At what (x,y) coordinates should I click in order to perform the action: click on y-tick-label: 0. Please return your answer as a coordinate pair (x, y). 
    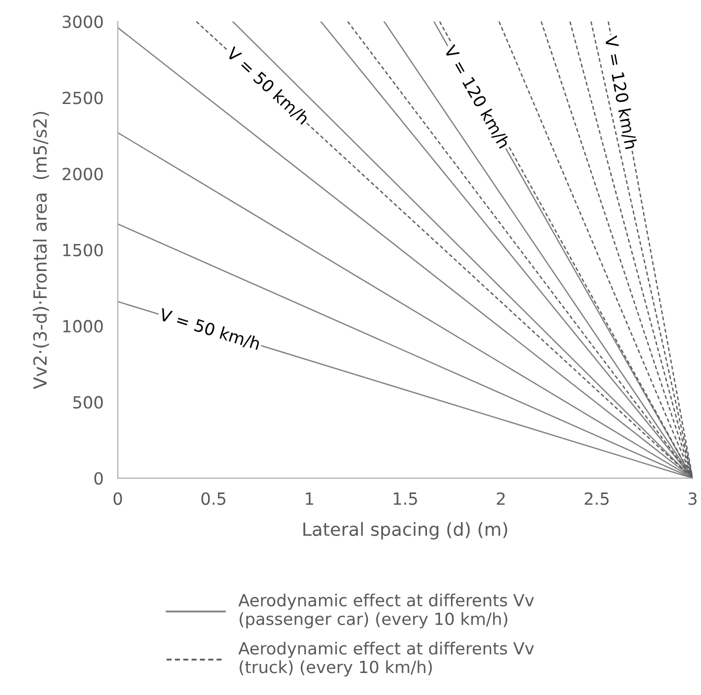
    Looking at the image, I should click on (98, 478).